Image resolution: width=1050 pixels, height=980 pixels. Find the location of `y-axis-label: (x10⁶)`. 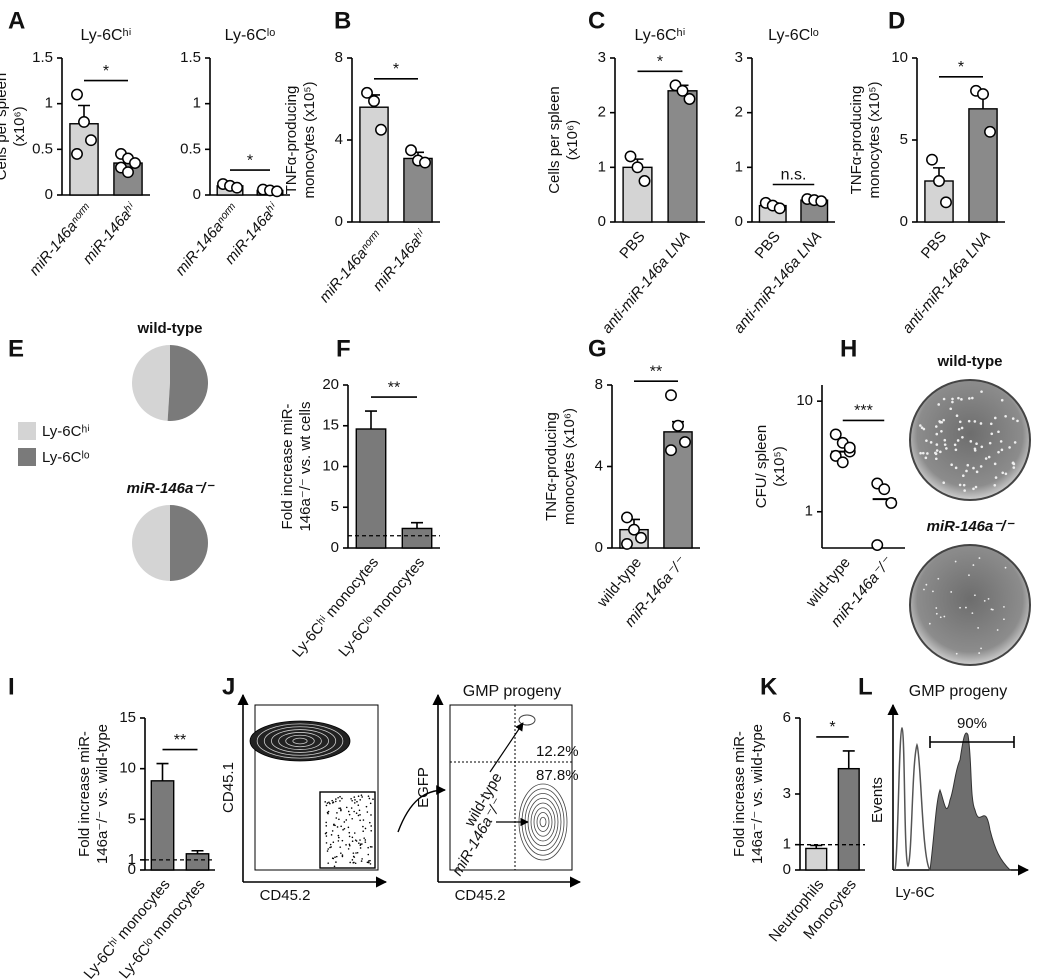

y-axis-label: (x10⁶) is located at coordinates (572, 140).